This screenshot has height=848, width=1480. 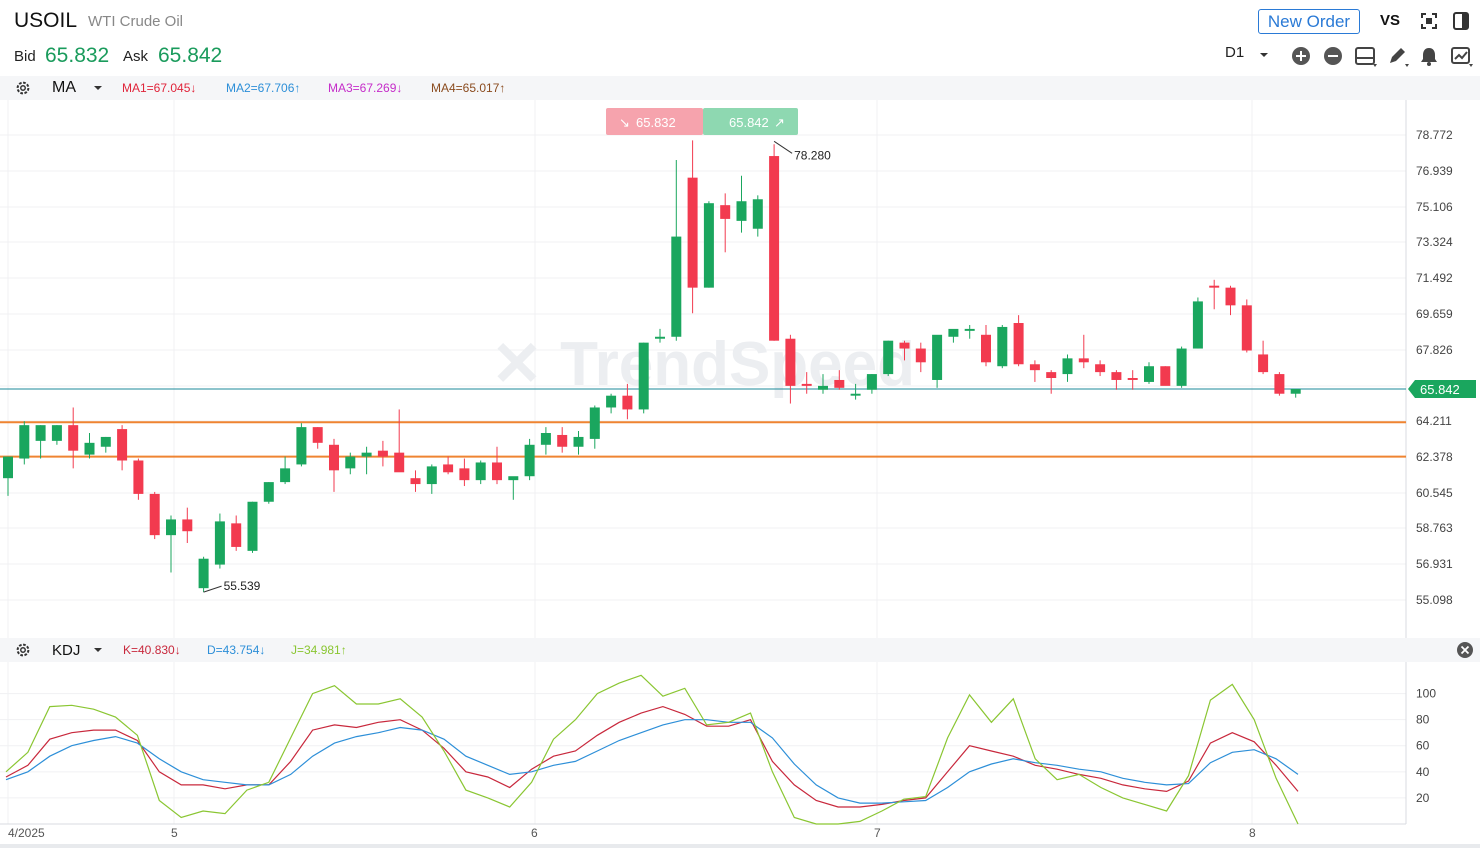 What do you see at coordinates (1301, 56) in the screenshot?
I see `zoom-in-icon` at bounding box center [1301, 56].